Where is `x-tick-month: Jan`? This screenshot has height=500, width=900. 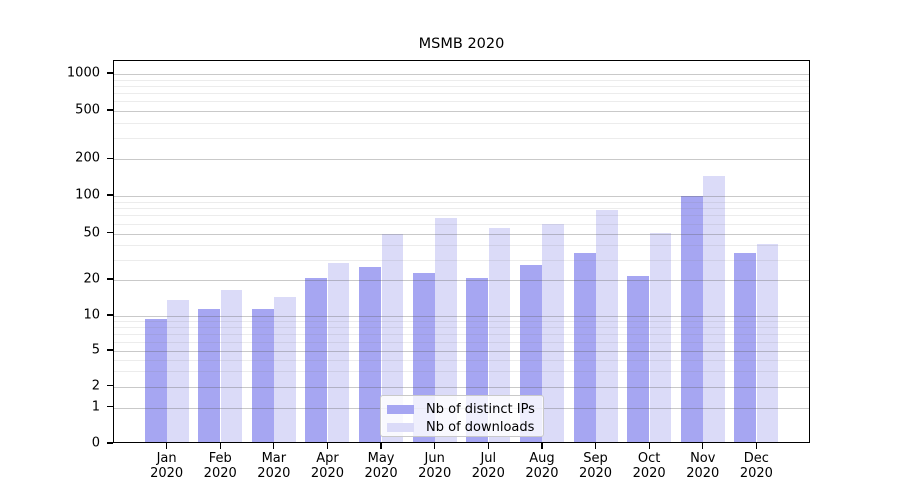
x-tick-month: Jan is located at coordinates (166, 458).